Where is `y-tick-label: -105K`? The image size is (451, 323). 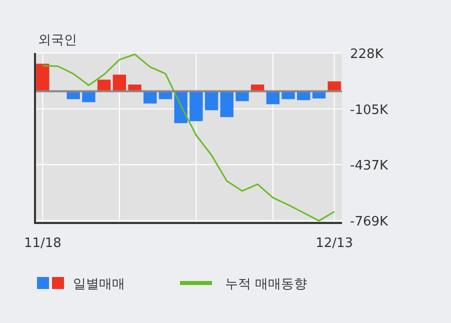 y-tick-label: -105K is located at coordinates (369, 110).